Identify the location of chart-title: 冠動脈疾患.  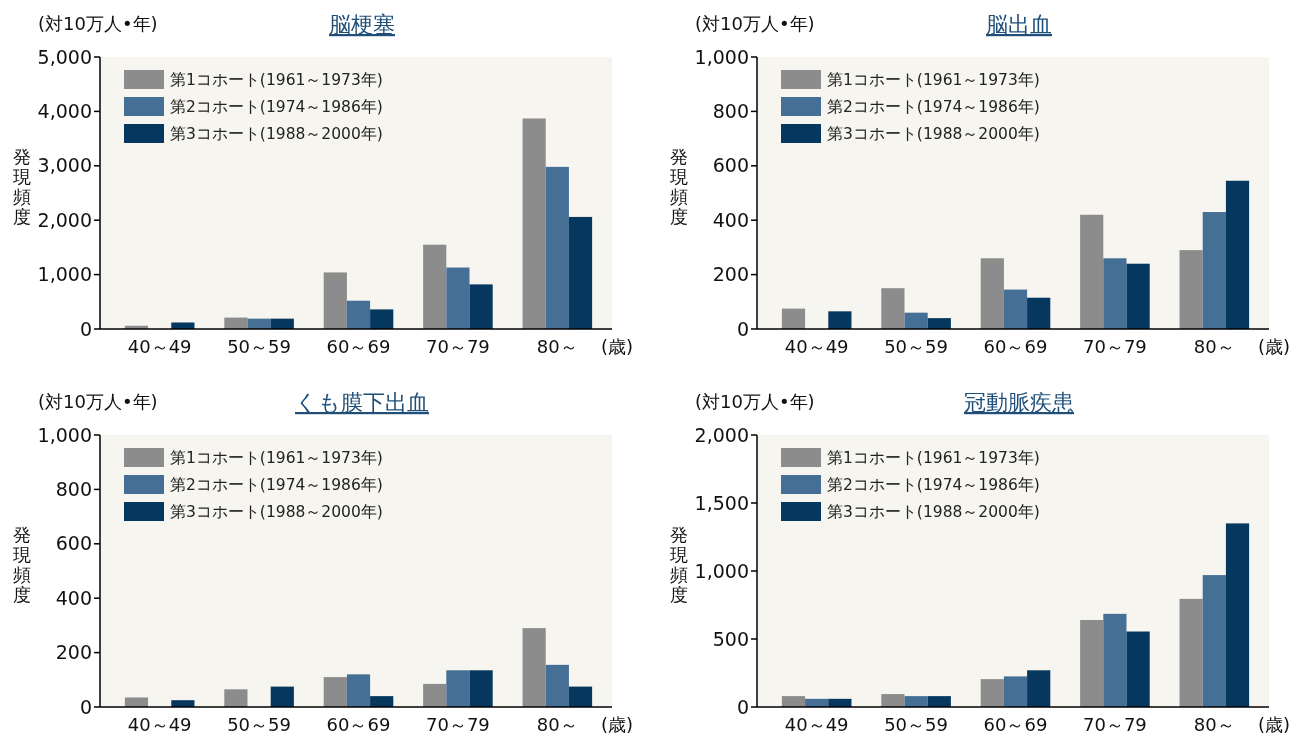
(1019, 402).